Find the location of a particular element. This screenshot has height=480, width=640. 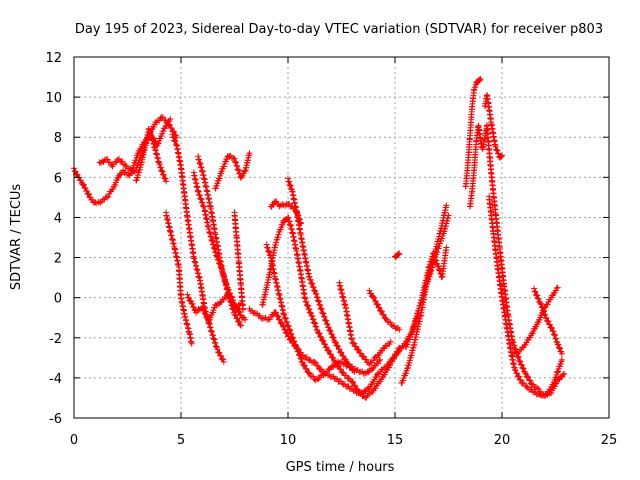

y-tick-label: 10 is located at coordinates (53, 98).